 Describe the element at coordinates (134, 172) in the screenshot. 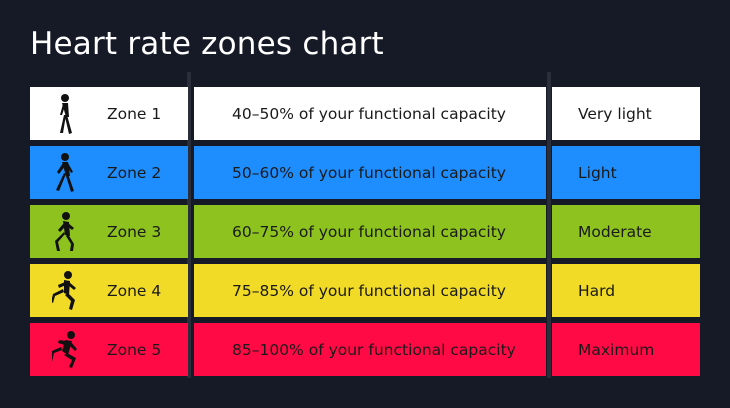

I see `zone-label: Zone 2` at that location.